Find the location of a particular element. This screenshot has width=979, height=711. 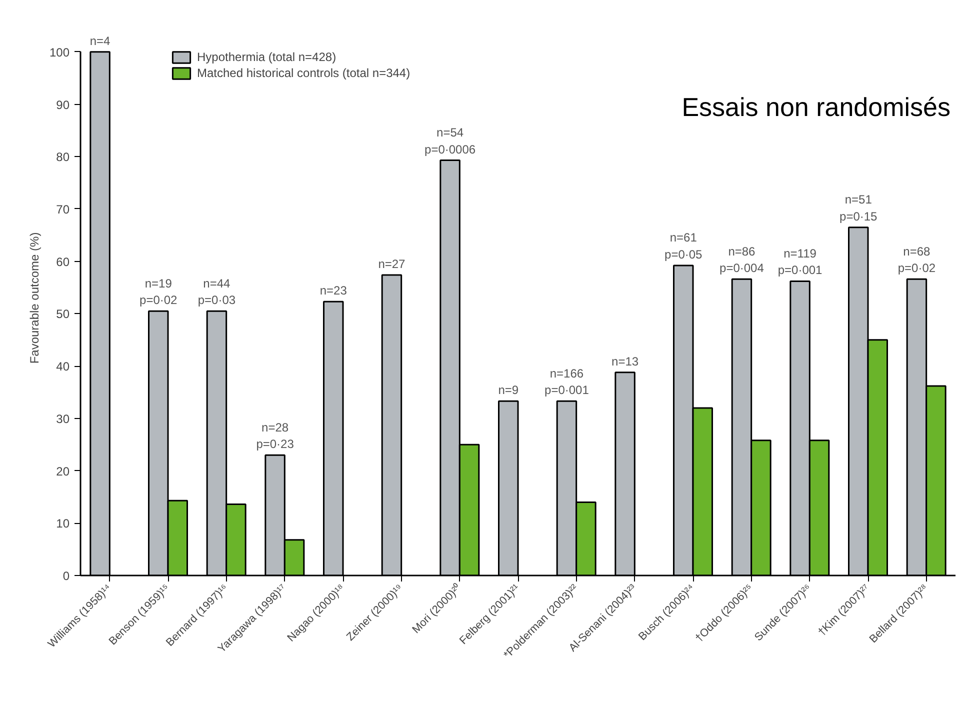

annotation: n=61 p=0·05 is located at coordinates (683, 246).